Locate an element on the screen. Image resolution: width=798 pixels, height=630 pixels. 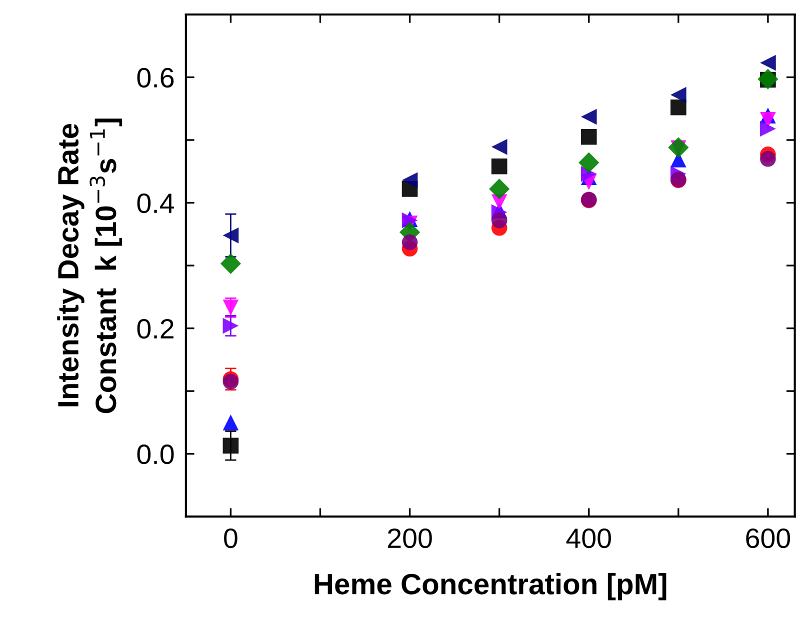
y-tick-label: 0.2 is located at coordinates (155, 328).